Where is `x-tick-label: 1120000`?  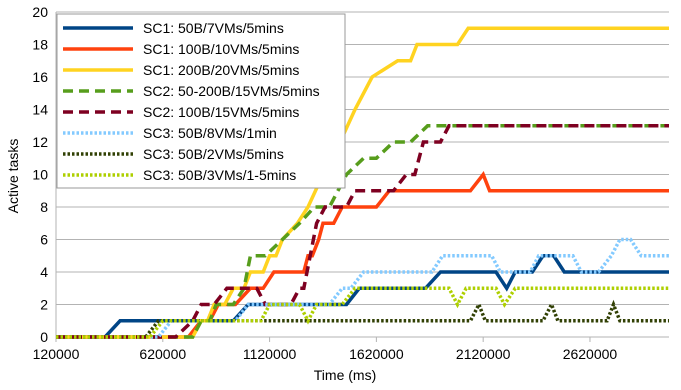
x-tick-label: 1120000 is located at coordinates (270, 354).